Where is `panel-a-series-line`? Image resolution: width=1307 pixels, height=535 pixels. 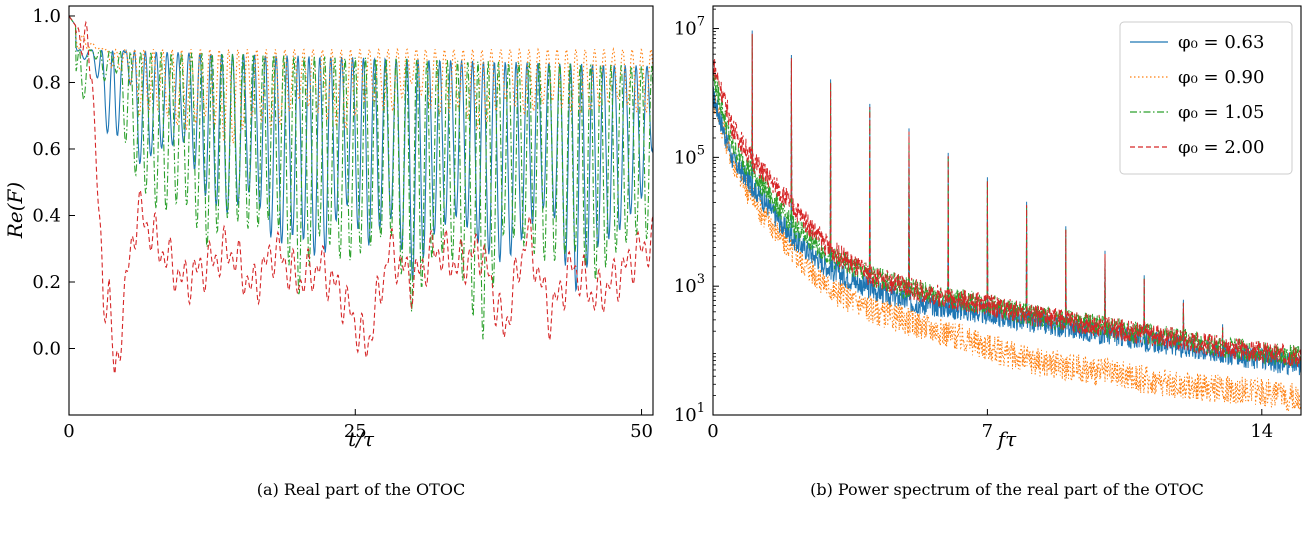 panel-a-series-line is located at coordinates (361, 79).